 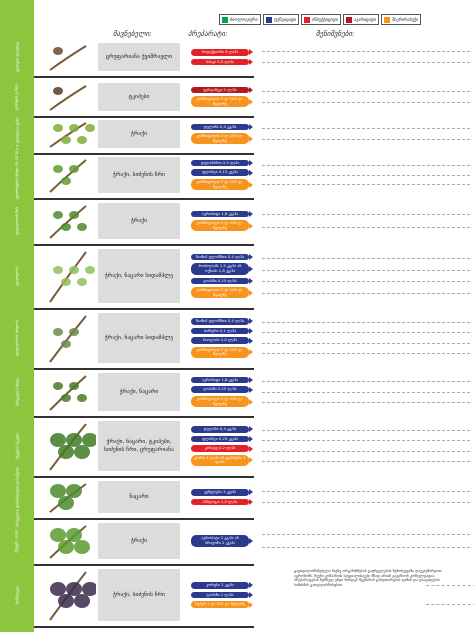 I want to click on stage-label: მარცვლის დარბილების დასაწყისი, so click(x=17, y=497).